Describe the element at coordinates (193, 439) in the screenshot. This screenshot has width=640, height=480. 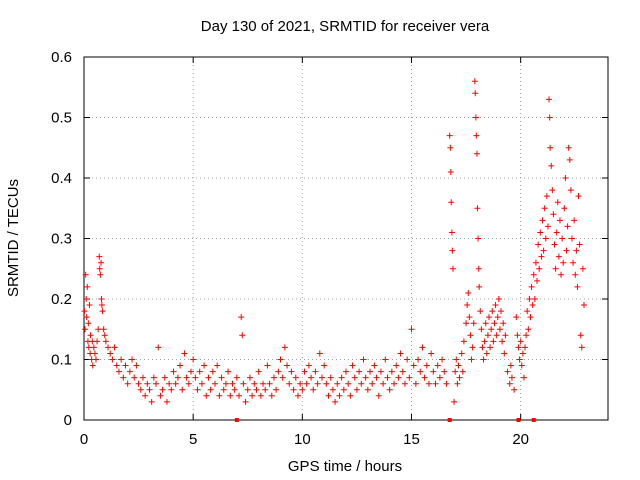
I see `x-tick-label: 5` at that location.